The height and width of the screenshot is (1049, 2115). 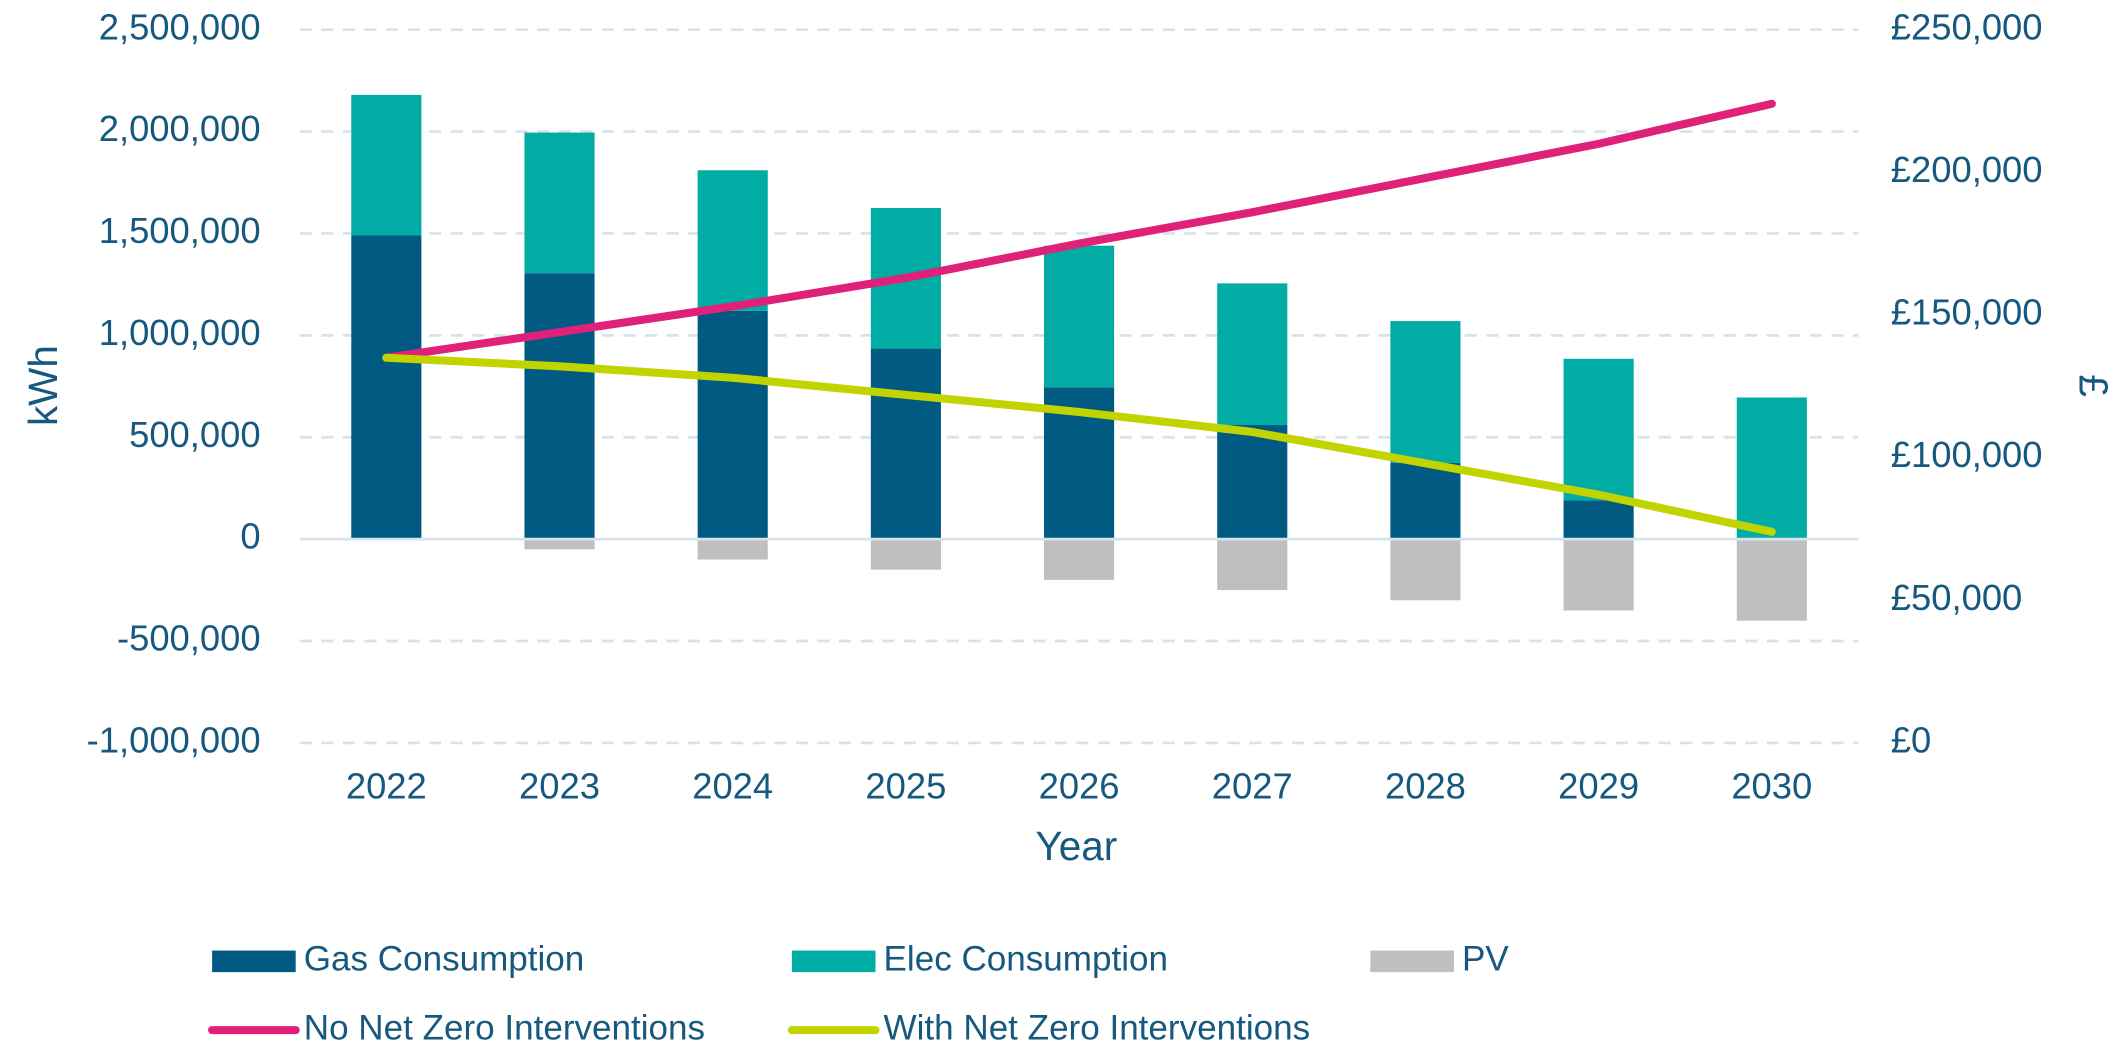 I want to click on legend-label: Elec Consumption, so click(x=1026, y=959).